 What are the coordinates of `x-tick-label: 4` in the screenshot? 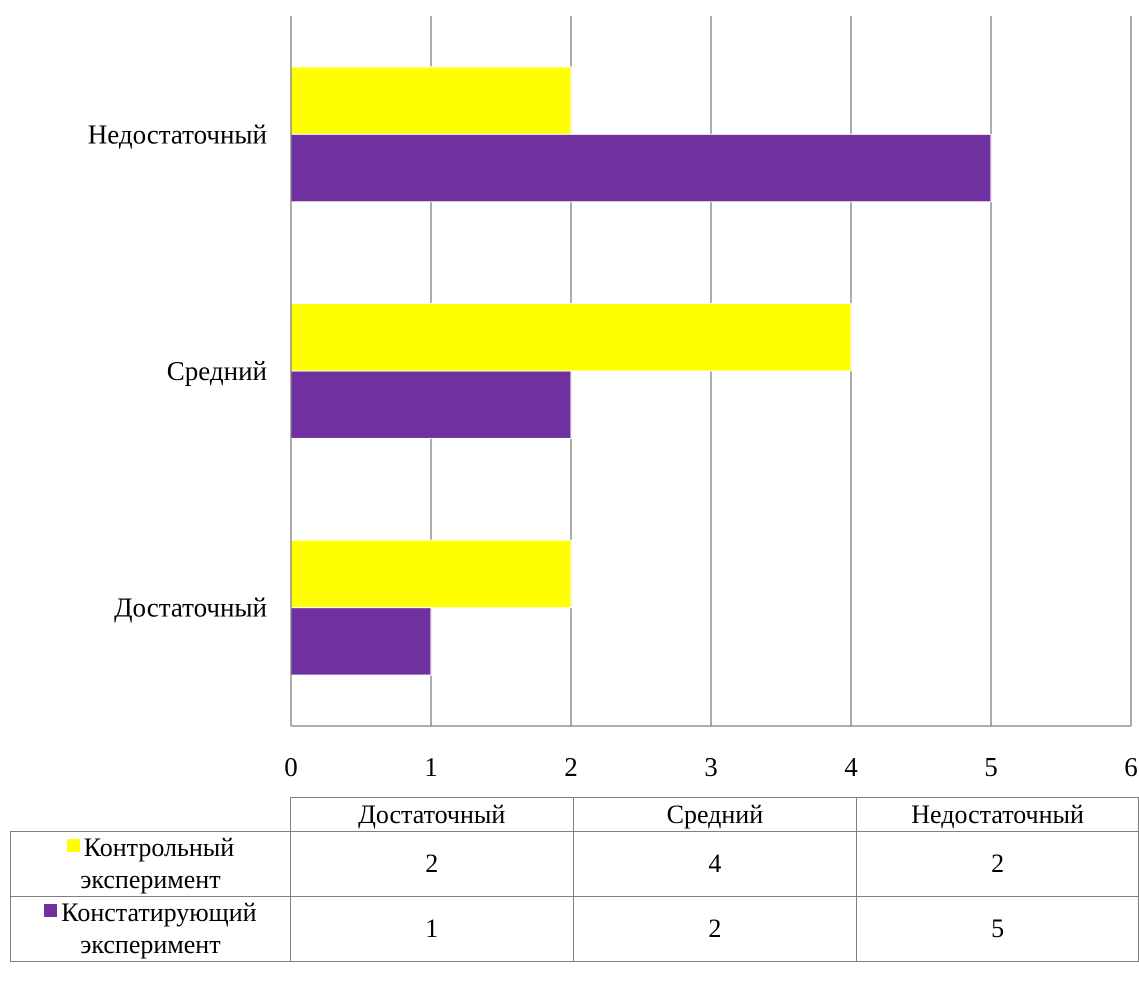 It's located at (851, 767).